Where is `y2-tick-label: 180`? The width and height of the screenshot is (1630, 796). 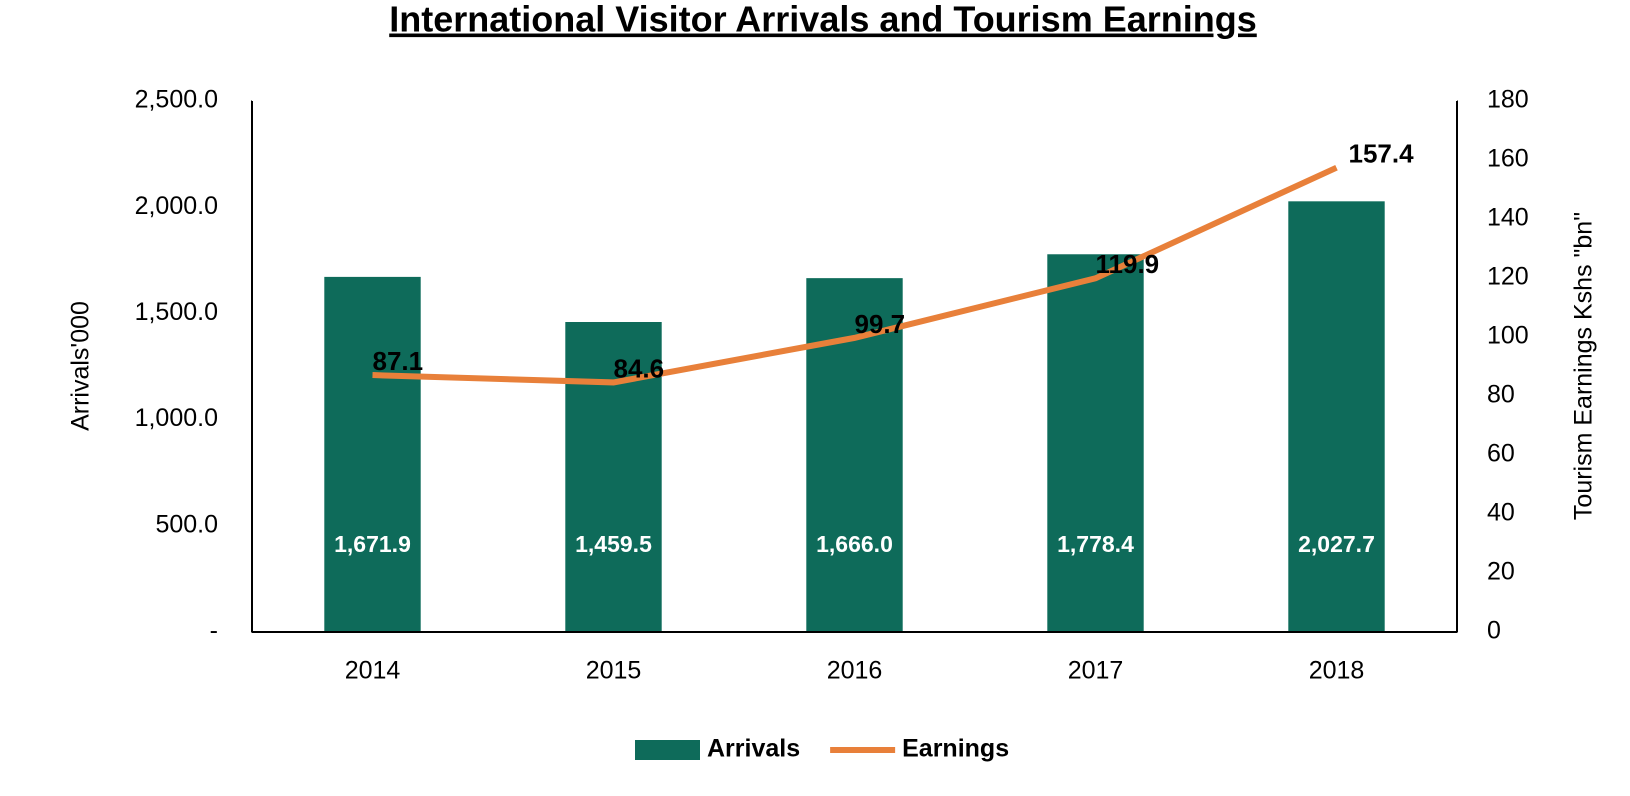 y2-tick-label: 180 is located at coordinates (1508, 100).